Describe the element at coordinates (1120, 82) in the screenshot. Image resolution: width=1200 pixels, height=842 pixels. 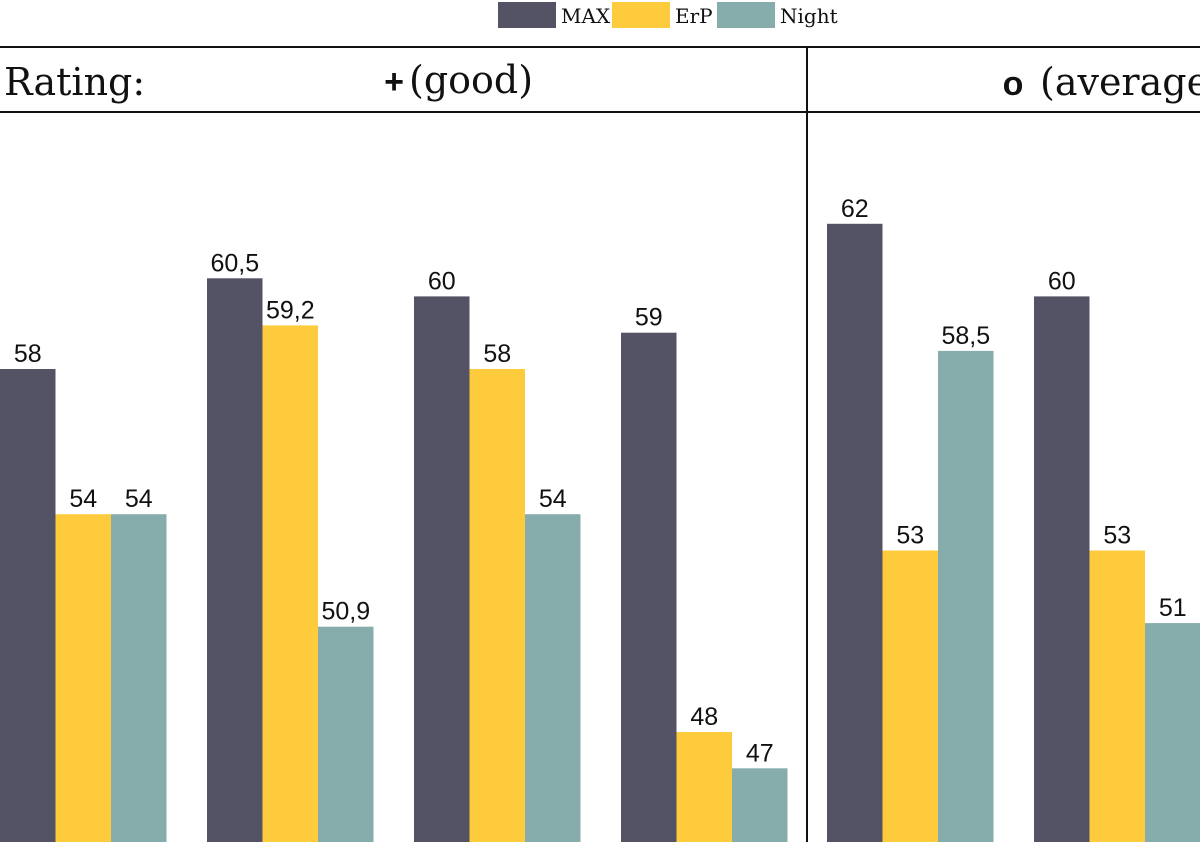
I see `rating-average-text: (average)` at that location.